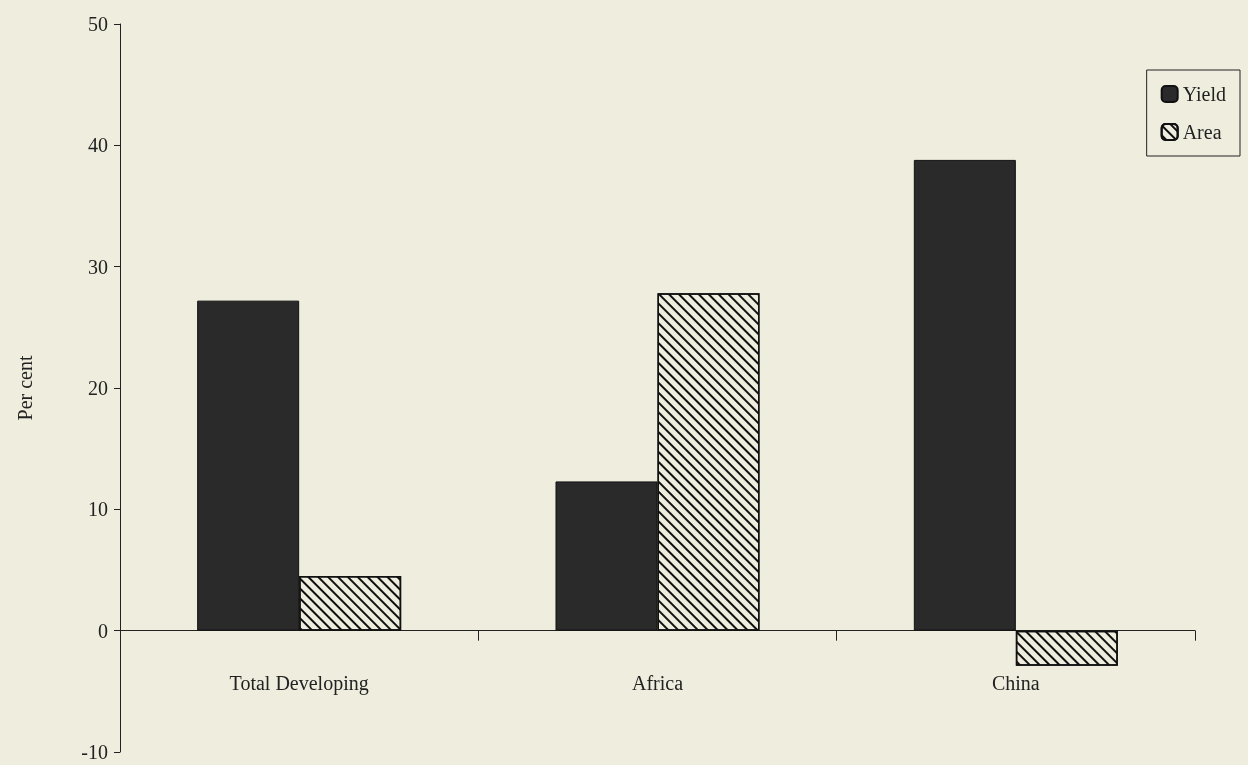 Image resolution: width=1248 pixels, height=765 pixels. I want to click on y-tick-label: 30, so click(98, 266).